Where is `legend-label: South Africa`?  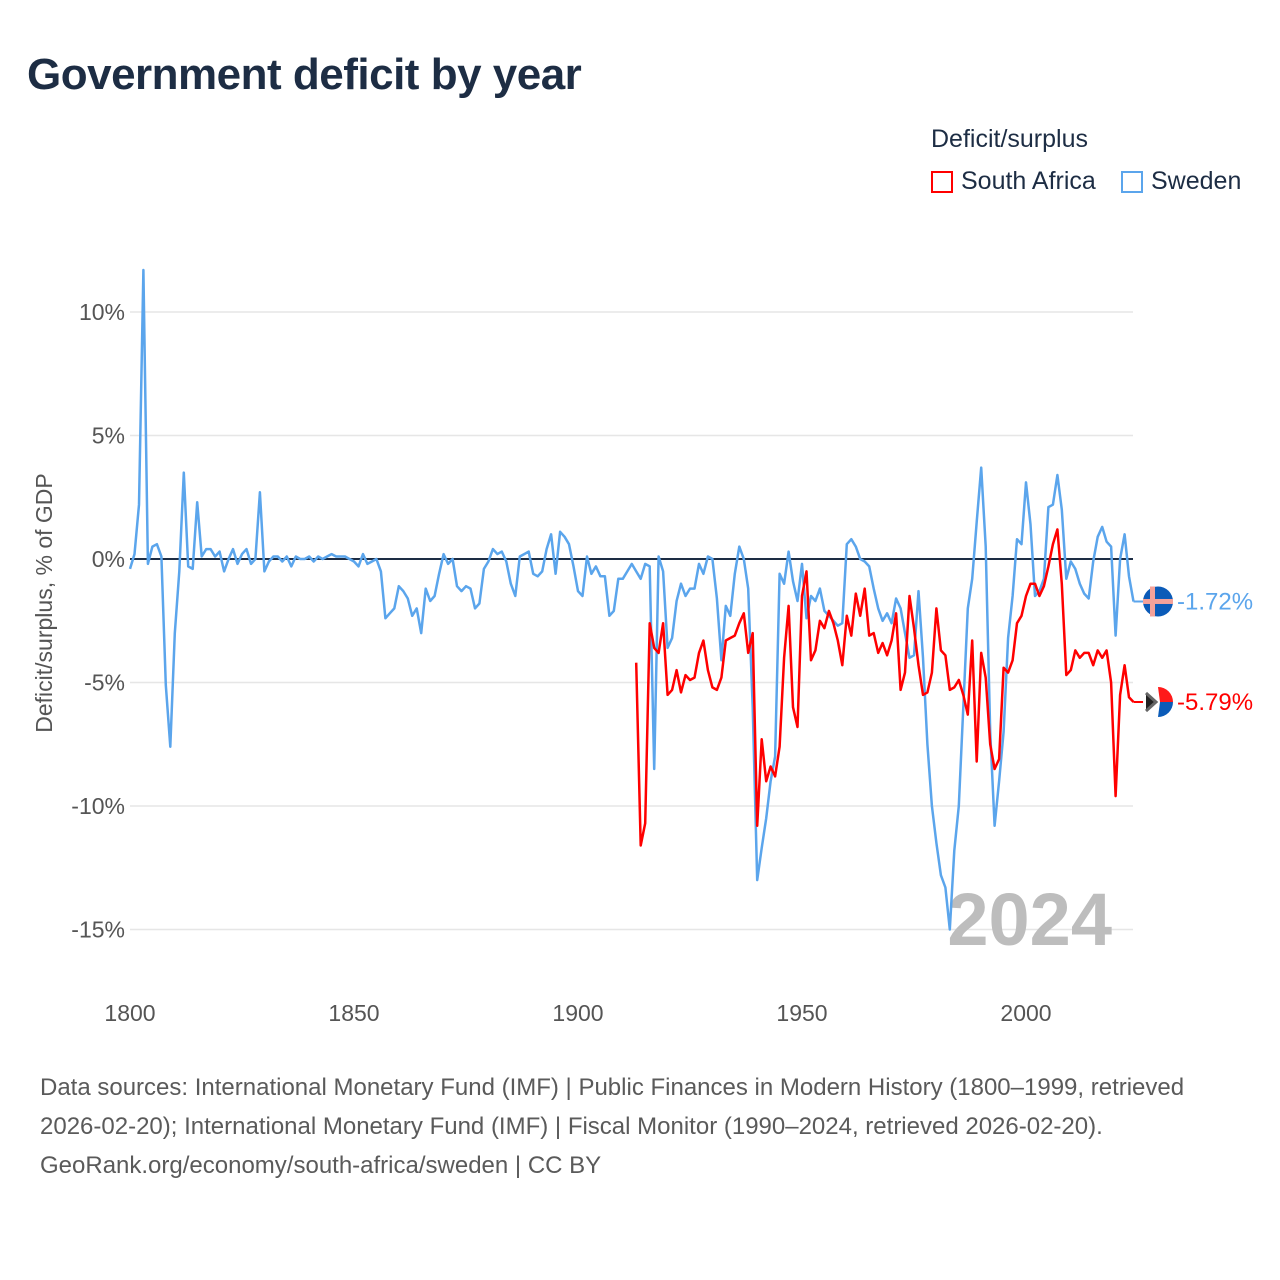
legend-label: South Africa is located at coordinates (1028, 181).